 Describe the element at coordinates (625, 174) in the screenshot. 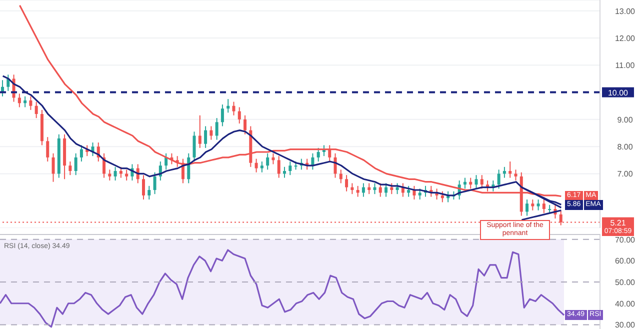

I see `y-tick-label: 7.00` at that location.